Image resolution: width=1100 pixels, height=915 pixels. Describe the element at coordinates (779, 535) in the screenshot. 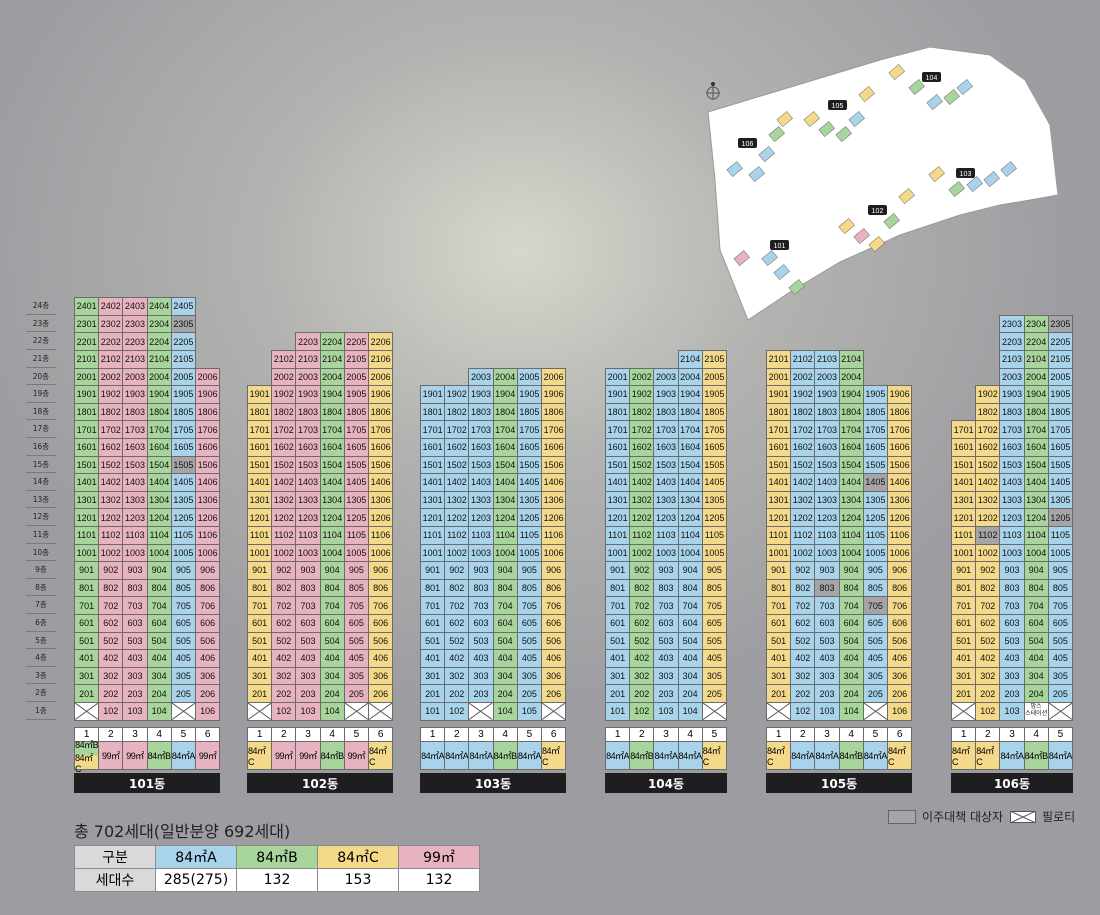

I see `unit-cell: 1101` at that location.